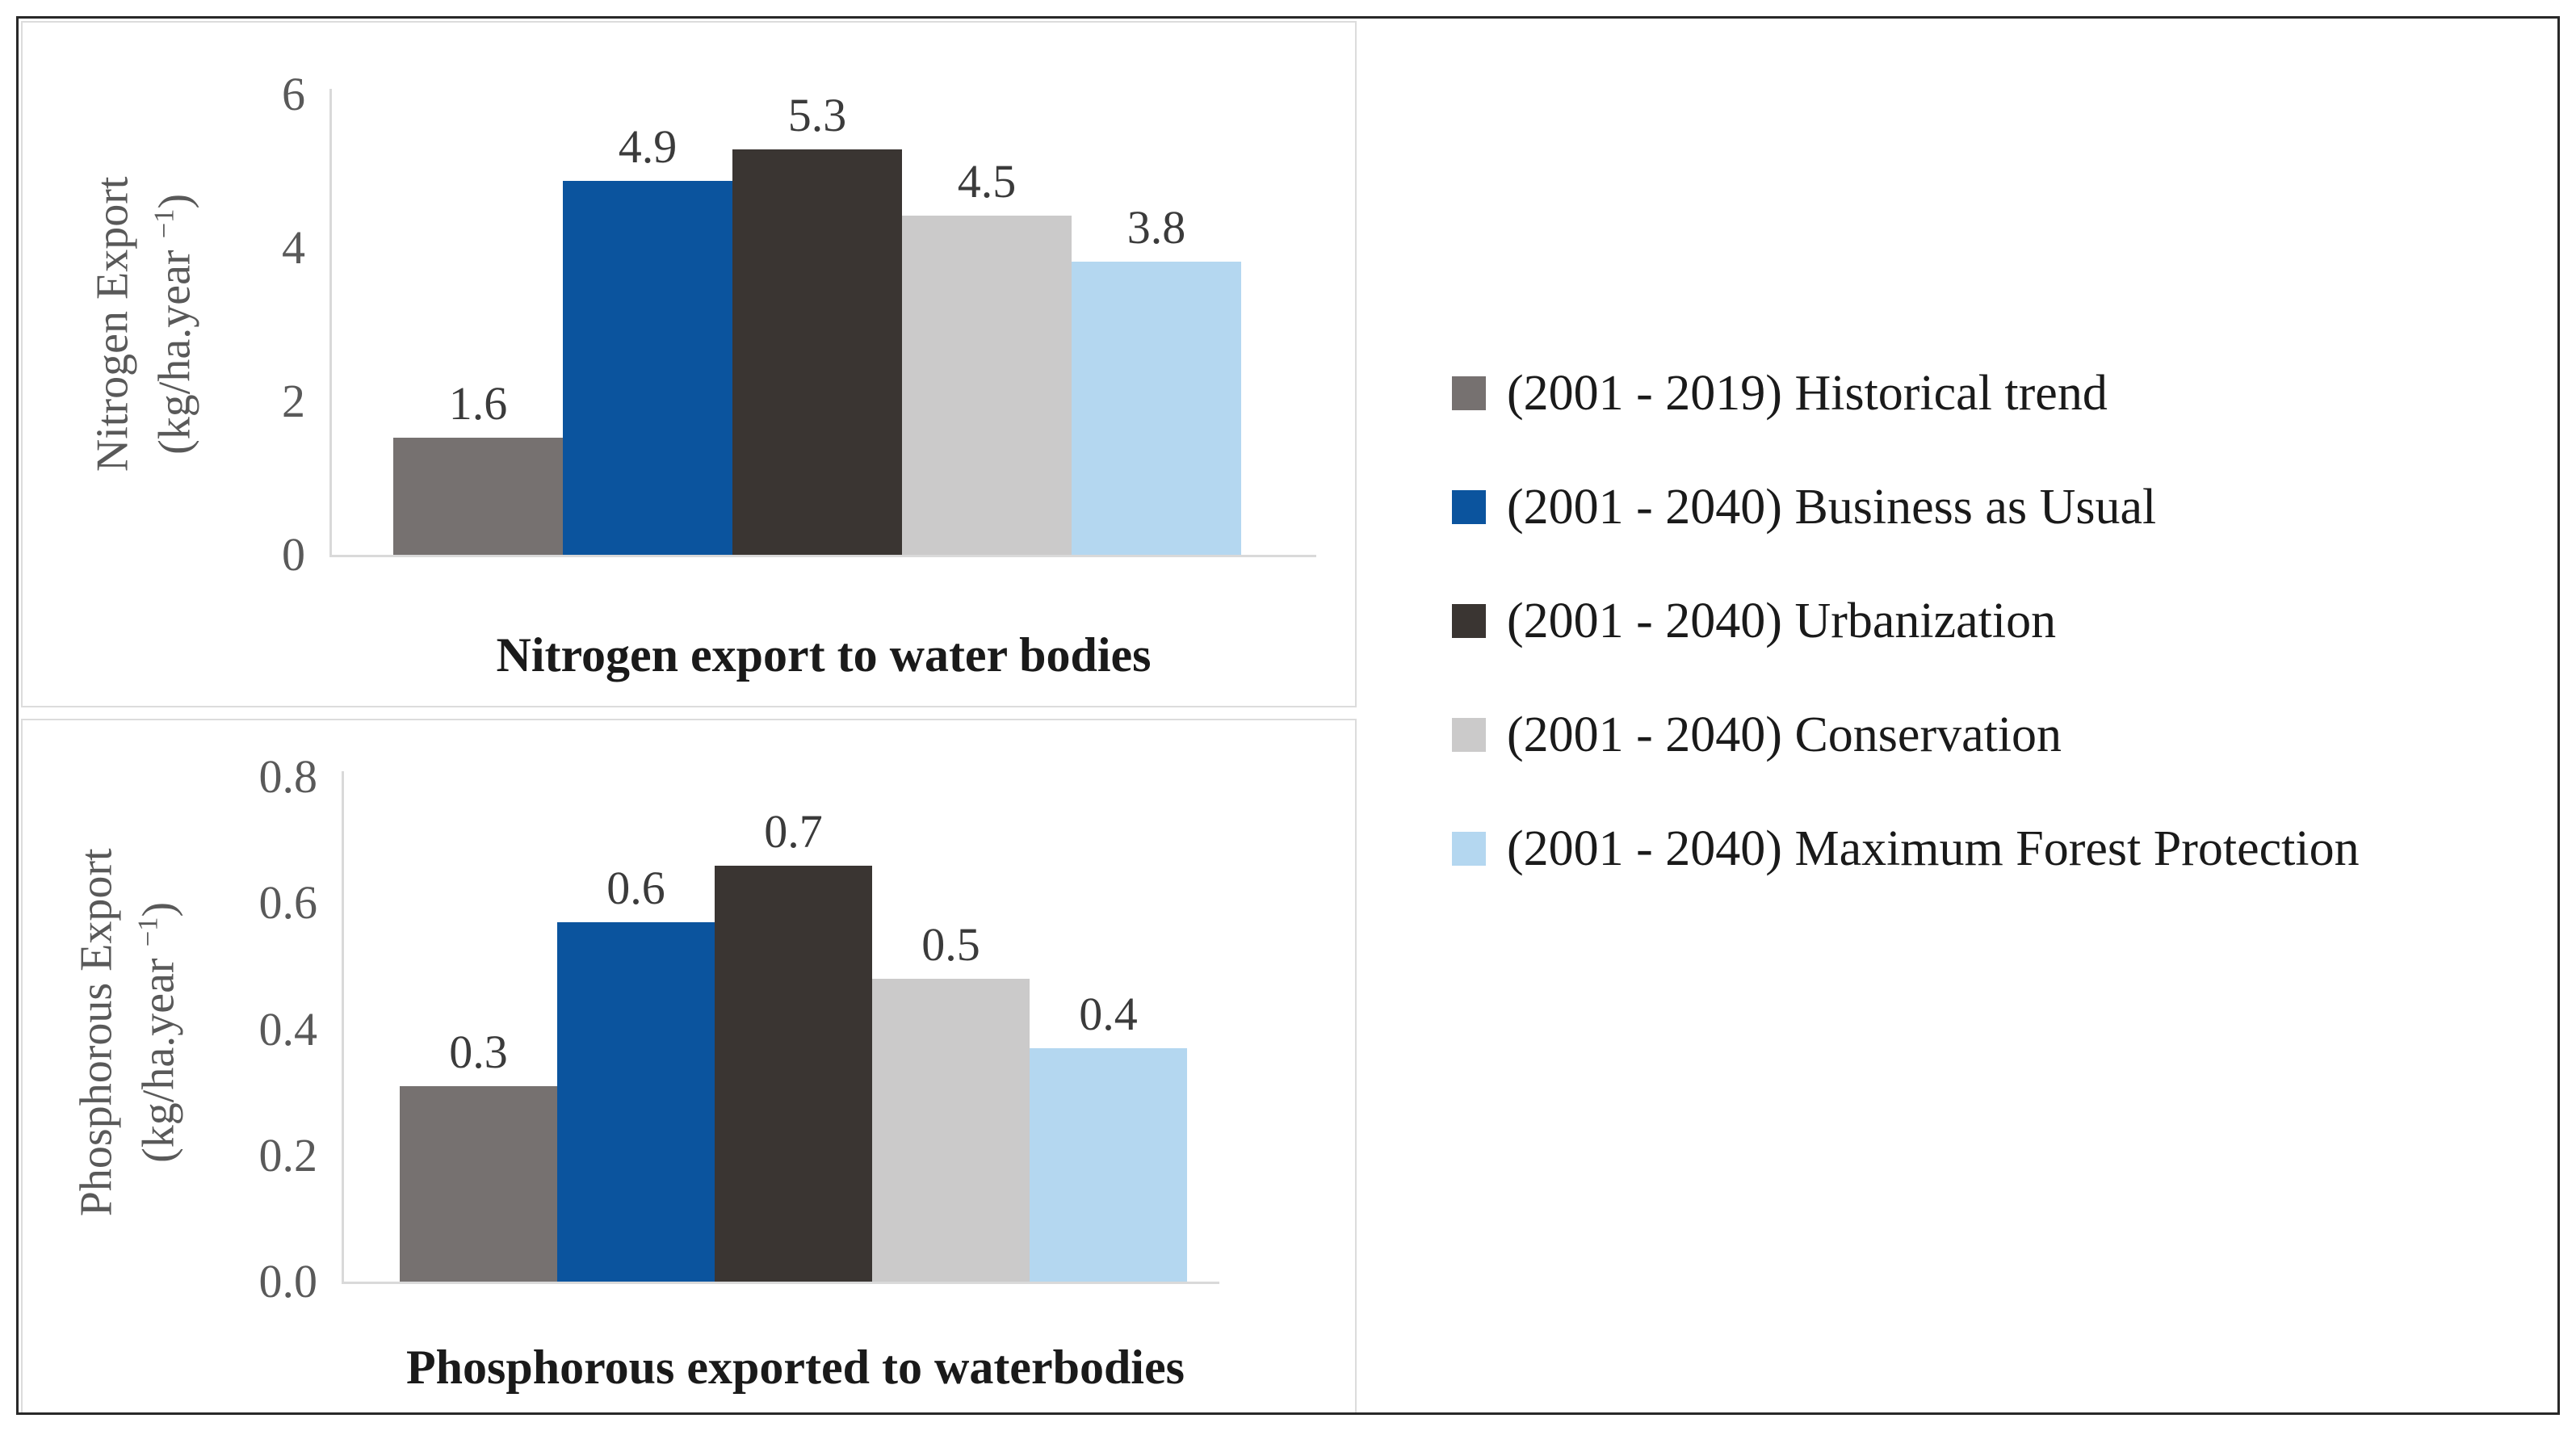 This screenshot has width=2576, height=1431. I want to click on legend-label: (2001 - 2019) Historical trend, so click(1807, 393).